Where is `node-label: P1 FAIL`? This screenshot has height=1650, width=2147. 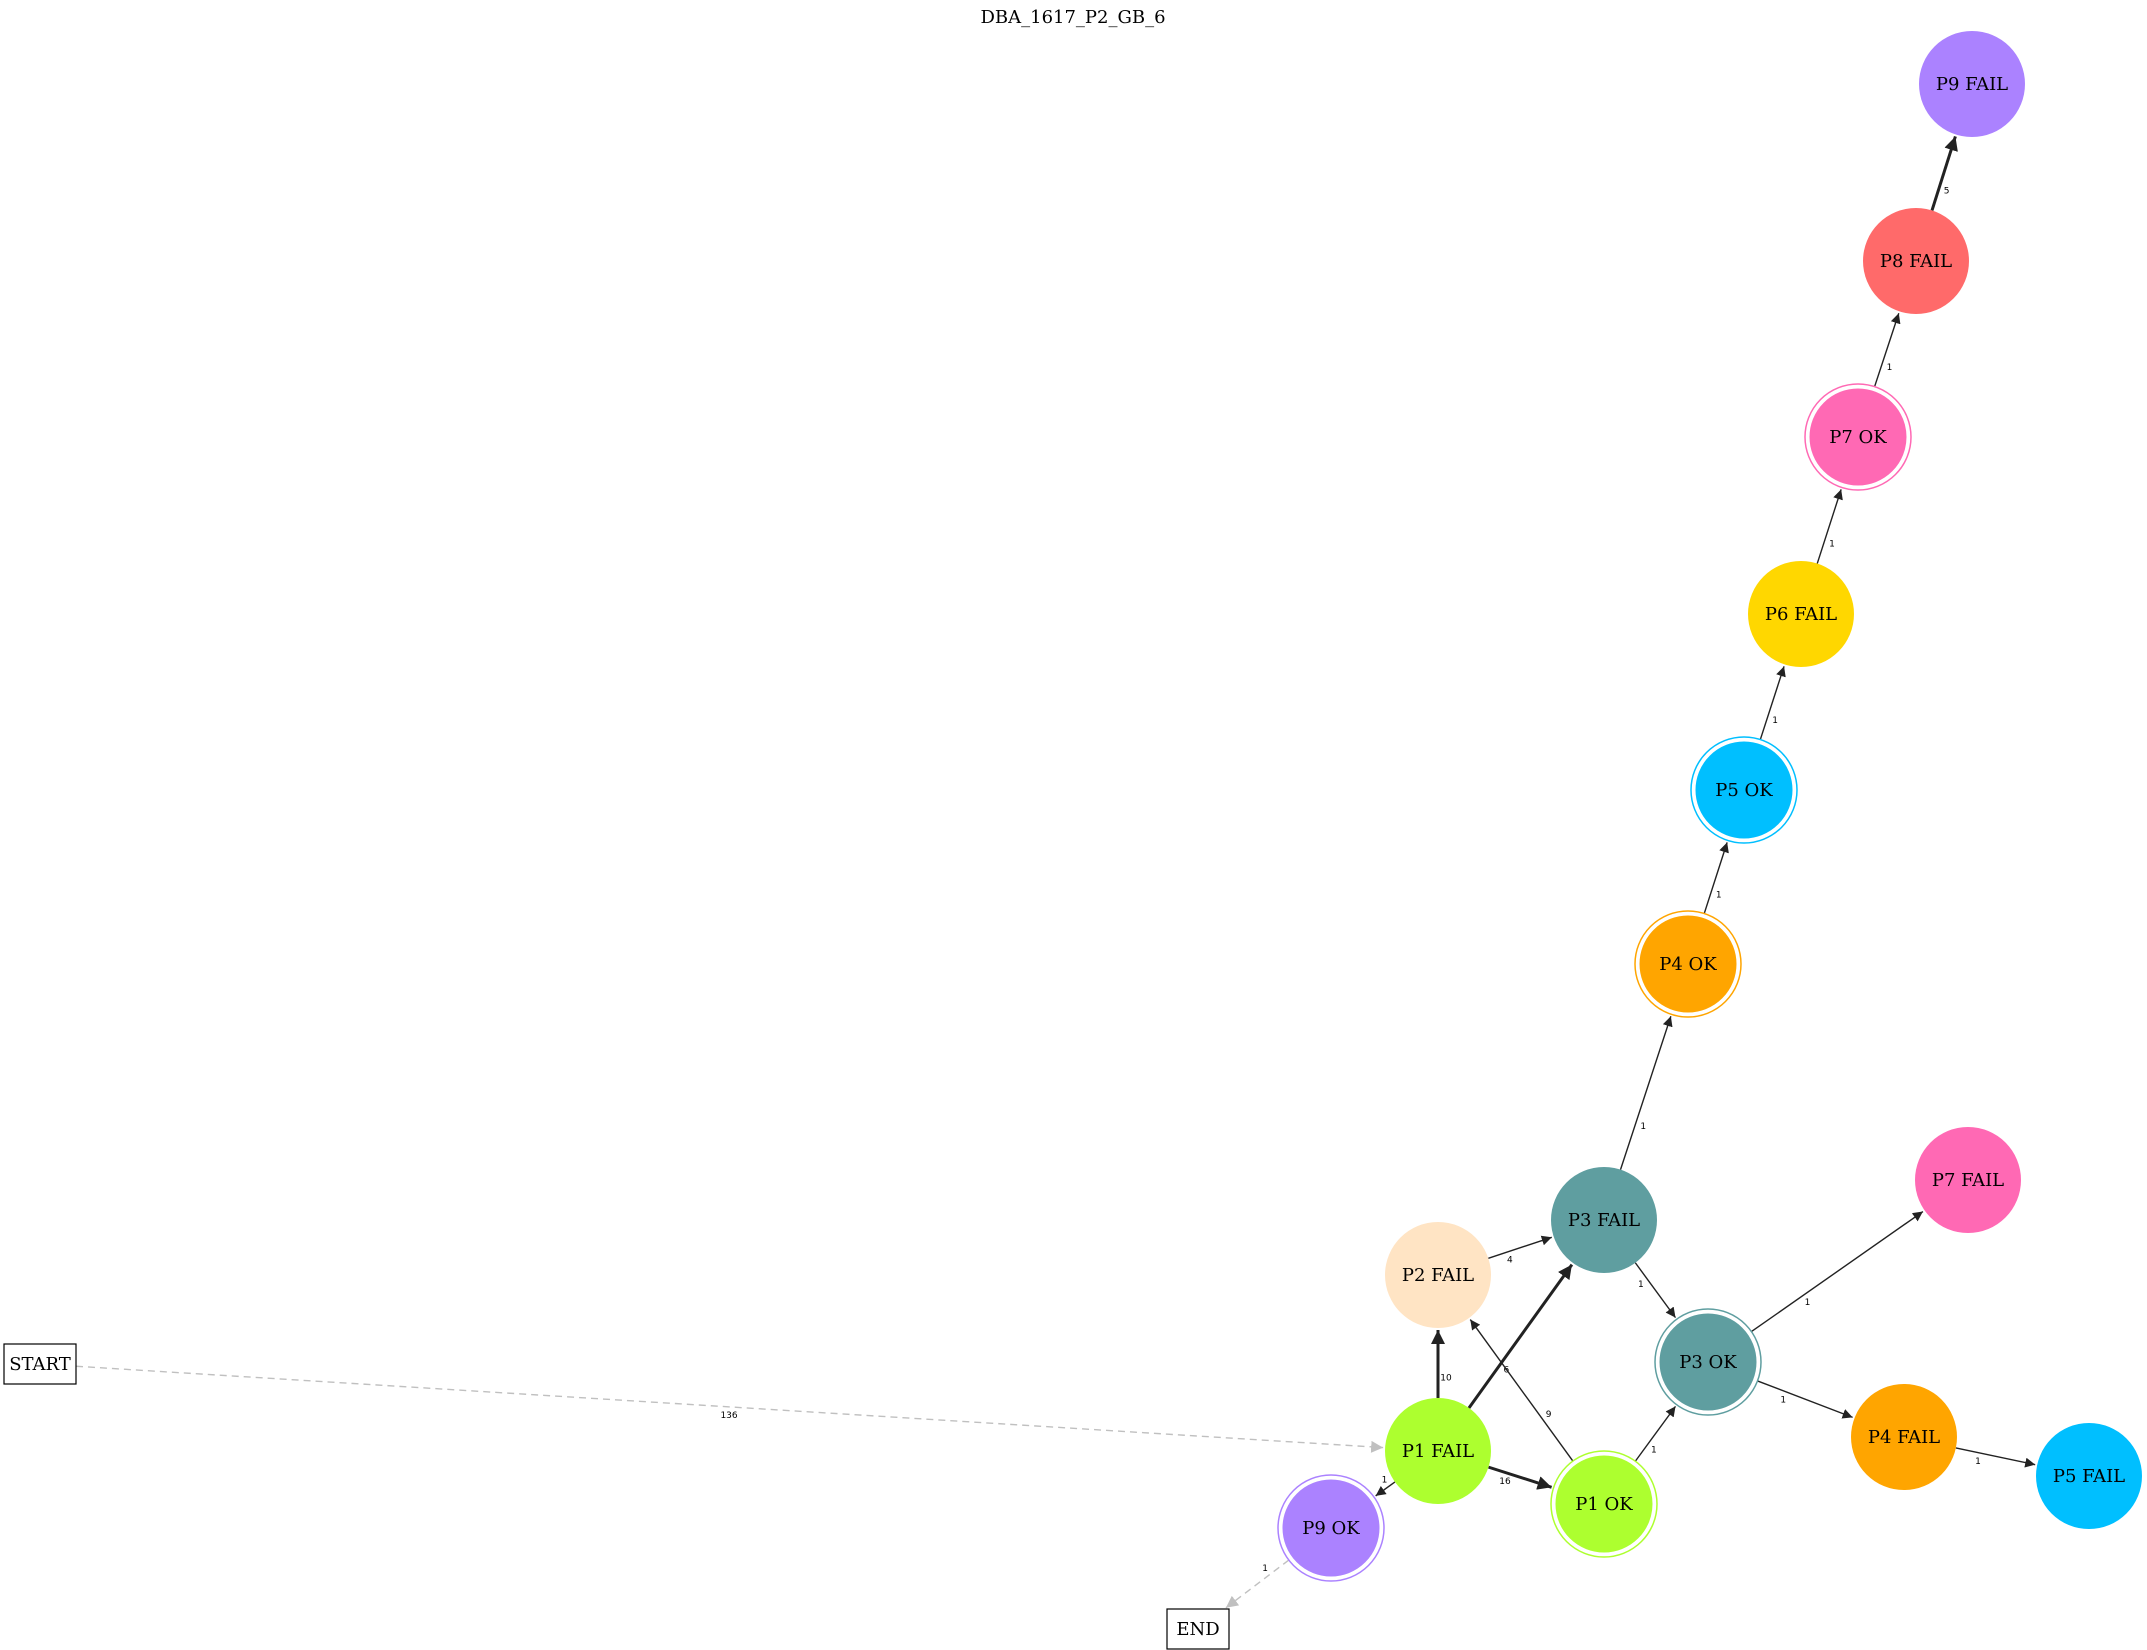
node-label: P1 FAIL is located at coordinates (1438, 1451).